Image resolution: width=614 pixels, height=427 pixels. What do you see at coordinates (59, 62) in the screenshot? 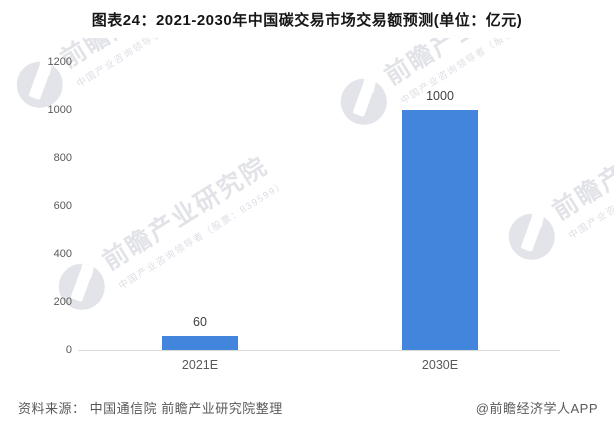
I see `y-tick-label: 1200` at bounding box center [59, 62].